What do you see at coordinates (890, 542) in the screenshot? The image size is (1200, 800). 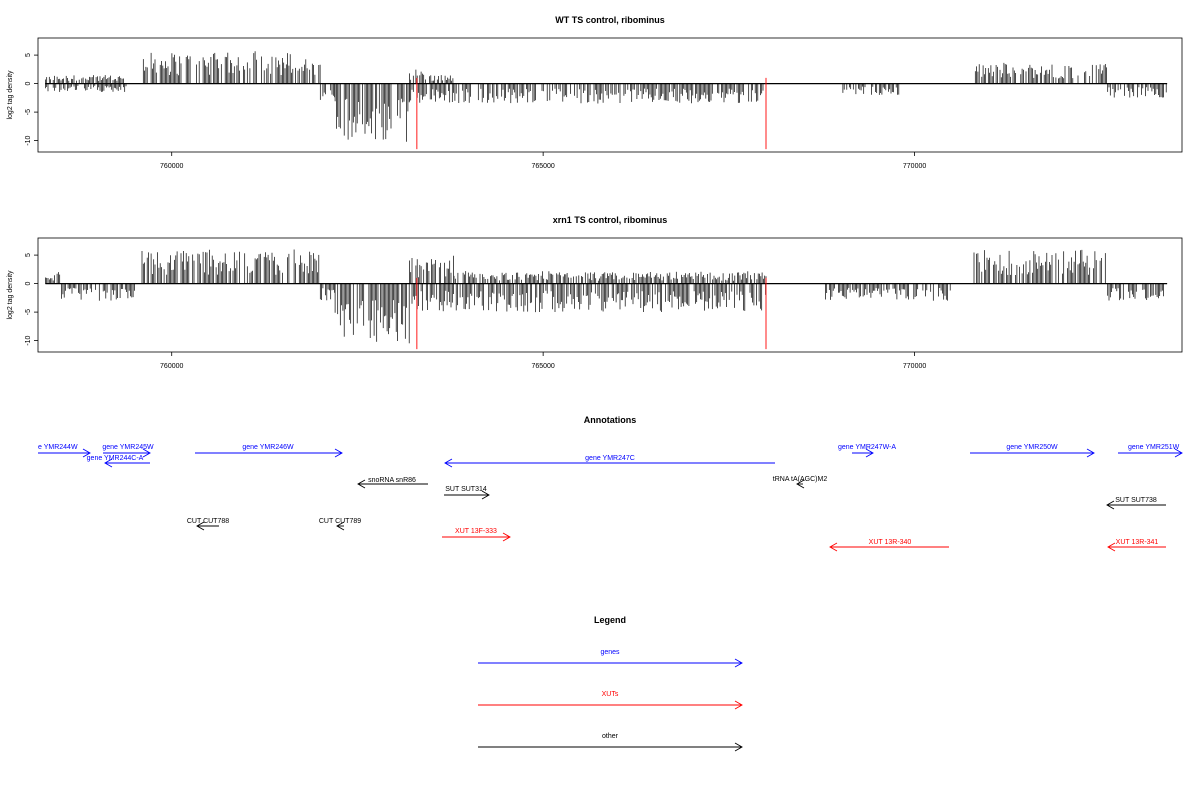 I see `feature-label: XUT 13R-340` at bounding box center [890, 542].